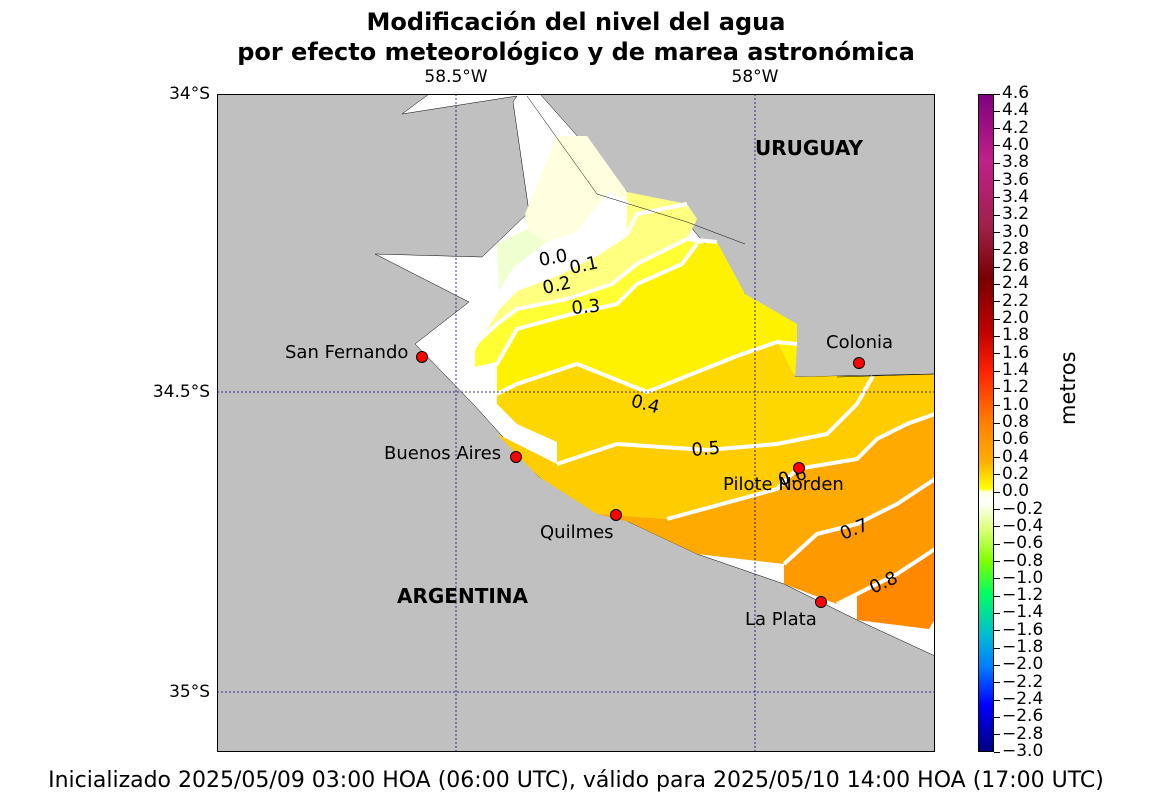 The width and height of the screenshot is (1152, 805). Describe the element at coordinates (755, 77) in the screenshot. I see `longitude-label-58w: 58°W` at that location.